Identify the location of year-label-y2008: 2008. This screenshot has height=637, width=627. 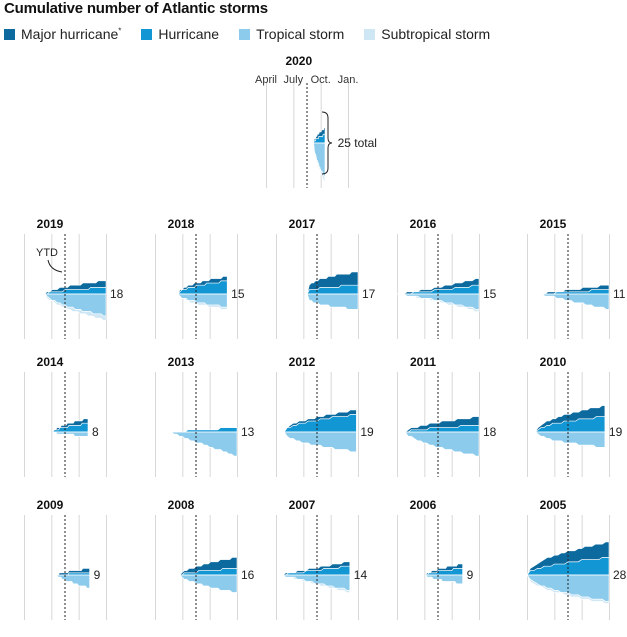
(181, 505).